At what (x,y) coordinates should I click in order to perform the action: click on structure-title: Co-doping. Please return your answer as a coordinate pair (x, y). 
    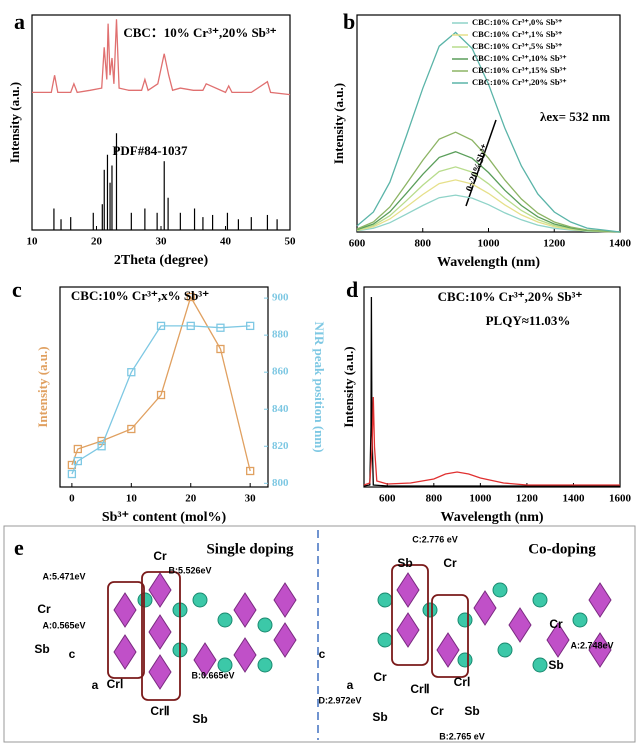
    Looking at the image, I should click on (562, 549).